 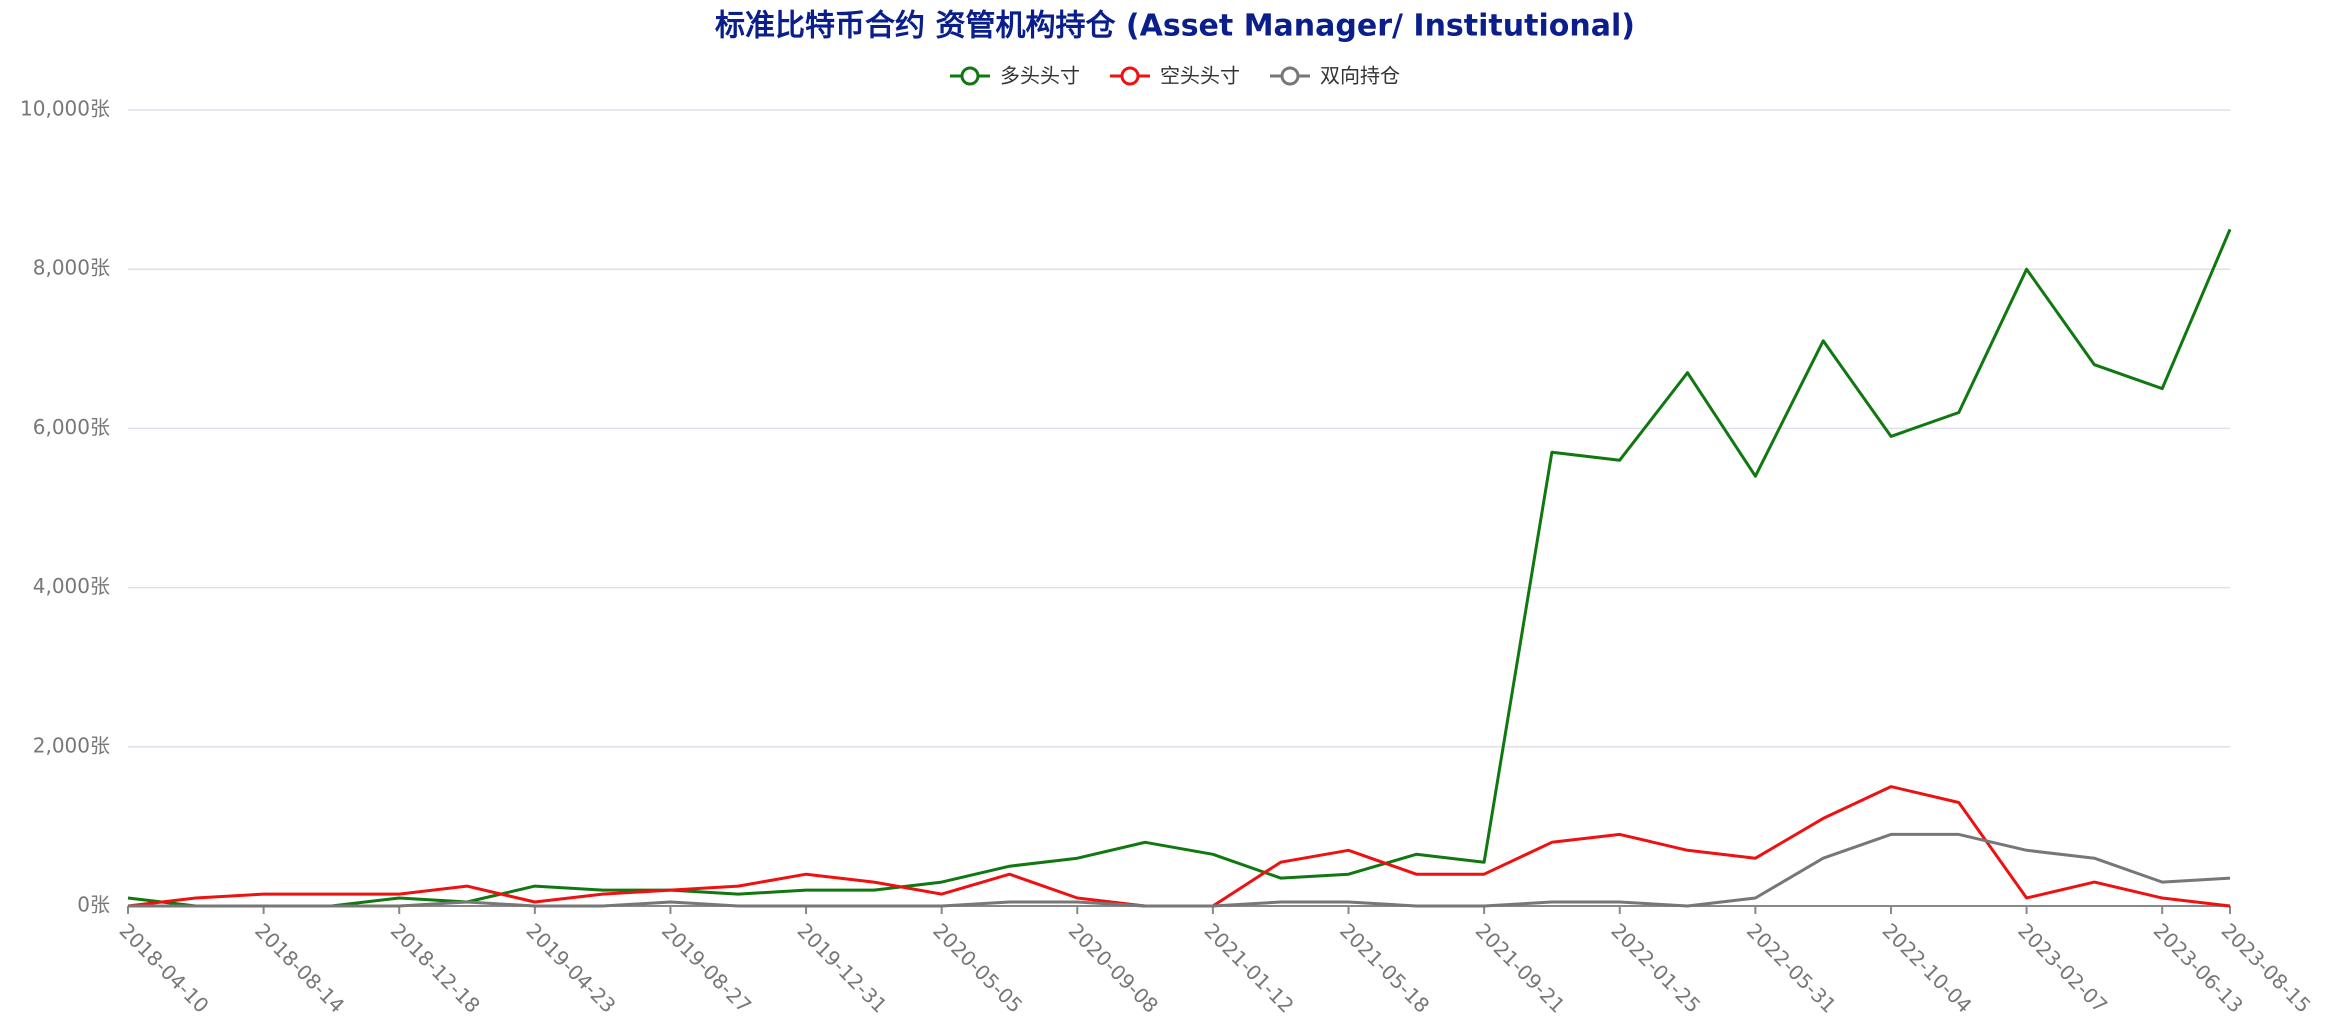 I want to click on x-tick-label: 2020-05-05, so click(x=977, y=967).